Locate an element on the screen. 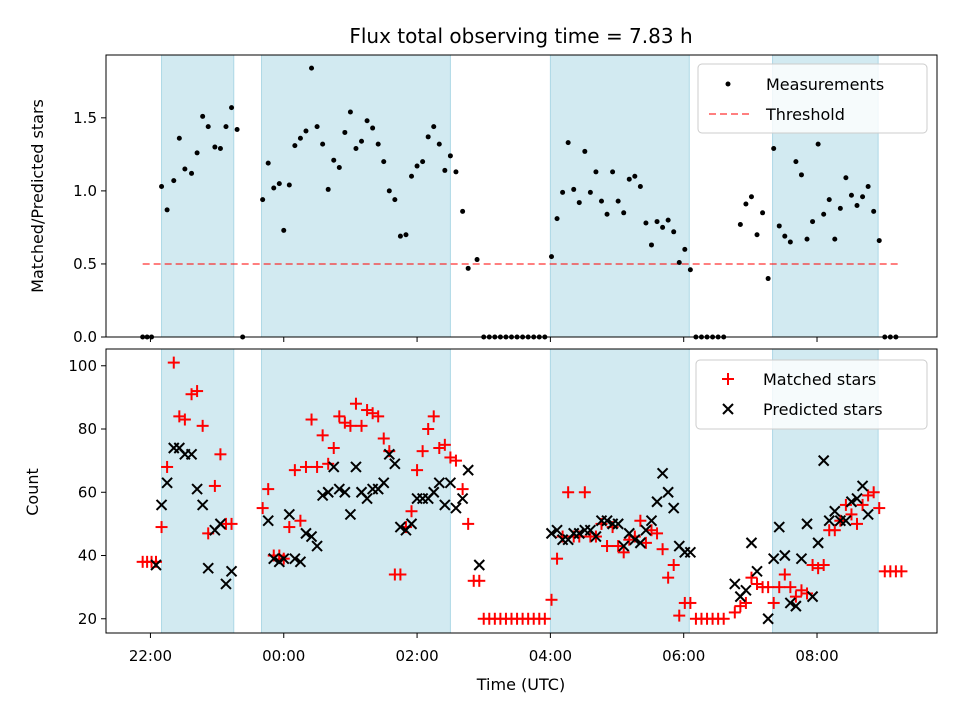 The image size is (960, 720). bottom-legend: Matched stars Predicted stars is located at coordinates (811, 394).